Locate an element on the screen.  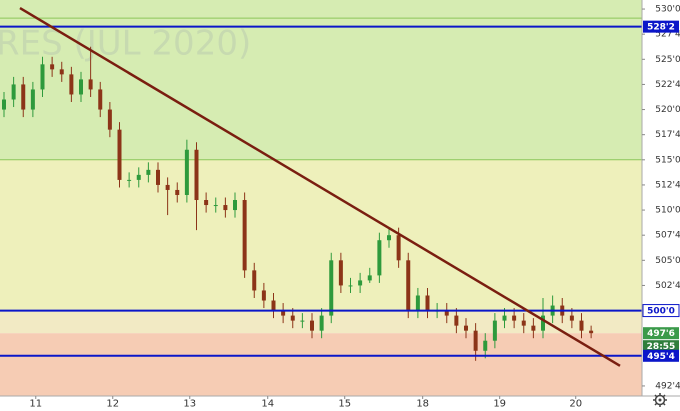
countdown-box is located at coordinates (661, 346).